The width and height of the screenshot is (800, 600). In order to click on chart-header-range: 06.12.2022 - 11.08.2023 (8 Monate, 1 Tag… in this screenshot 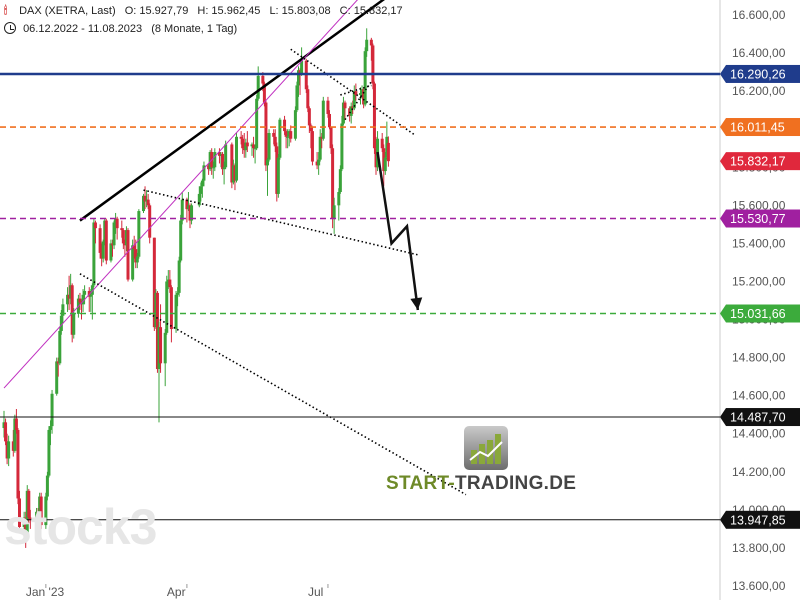, I will do `click(120, 28)`.